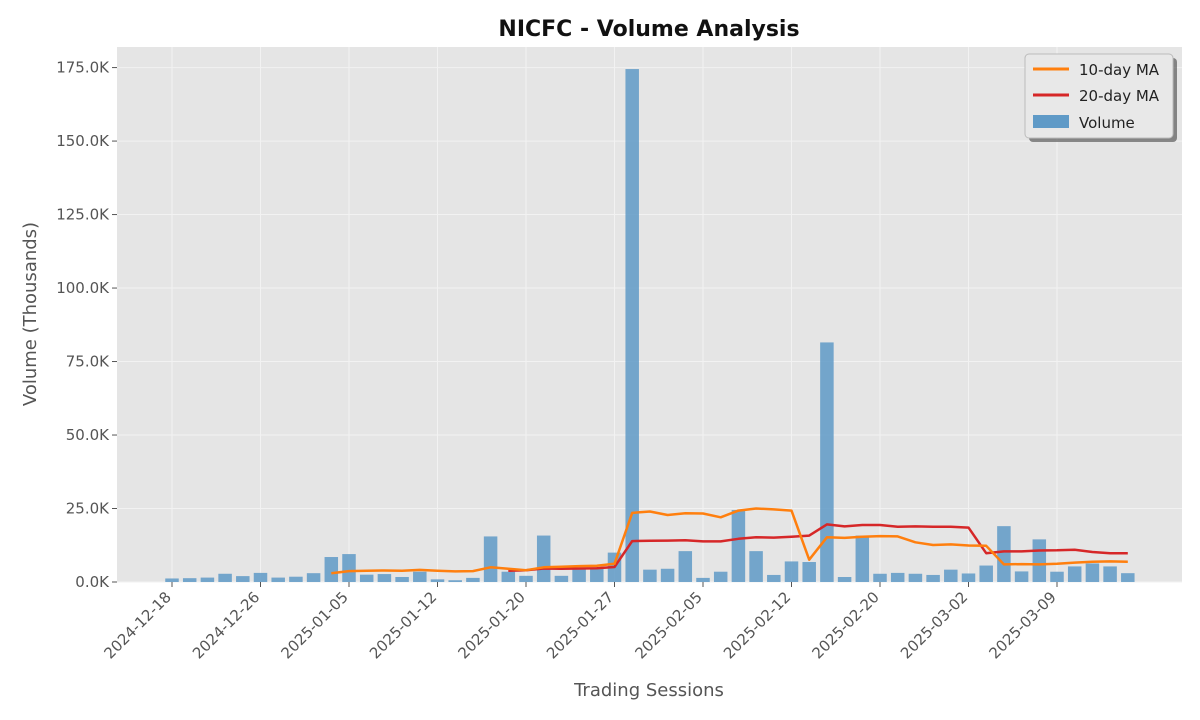 The width and height of the screenshot is (1200, 720). What do you see at coordinates (1119, 70) in the screenshot?
I see `legend-ma10-label: 10-day MA` at bounding box center [1119, 70].